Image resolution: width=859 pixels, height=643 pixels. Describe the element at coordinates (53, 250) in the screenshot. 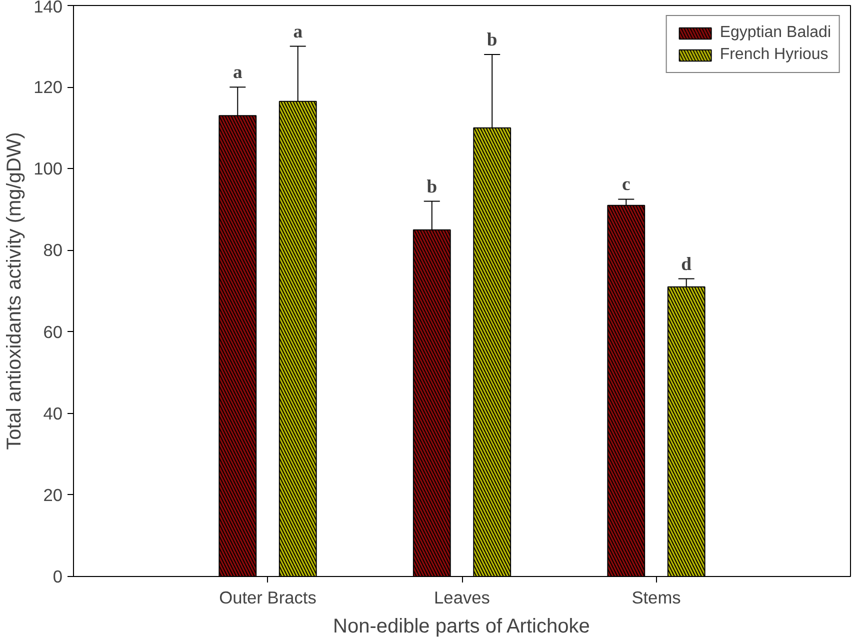

I see `y-tick-label: 80` at that location.